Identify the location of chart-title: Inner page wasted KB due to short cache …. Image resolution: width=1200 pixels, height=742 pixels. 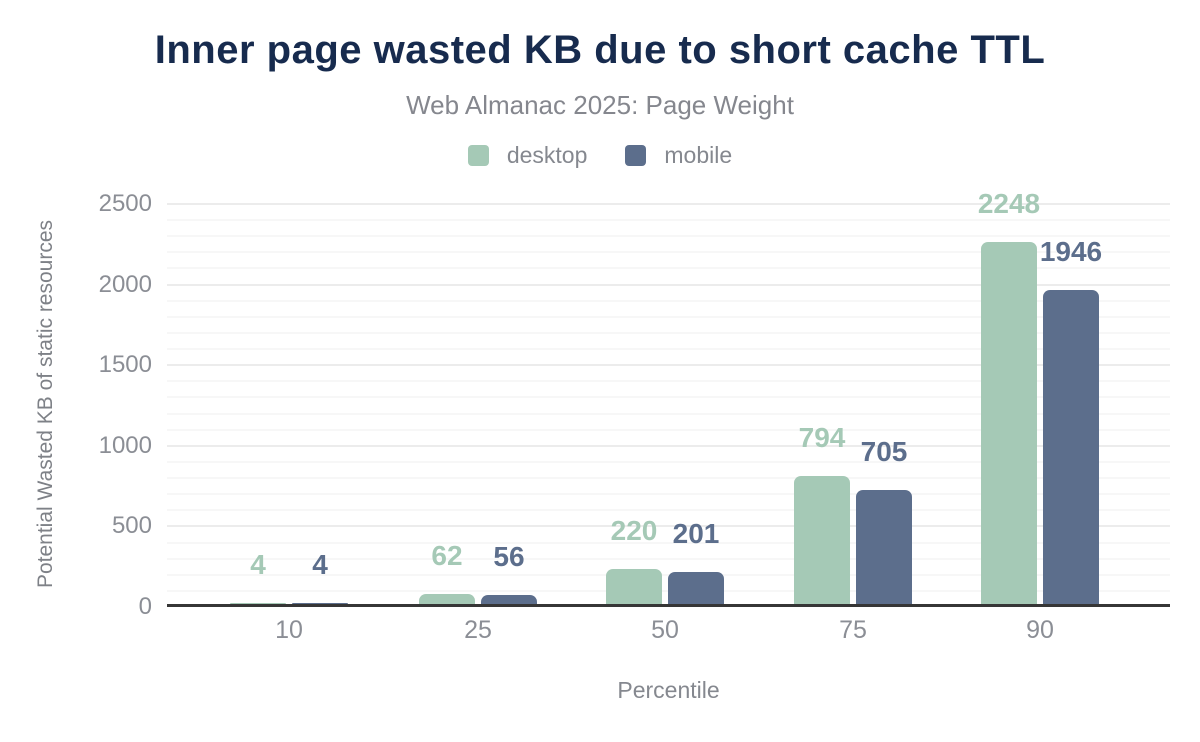
(600, 50).